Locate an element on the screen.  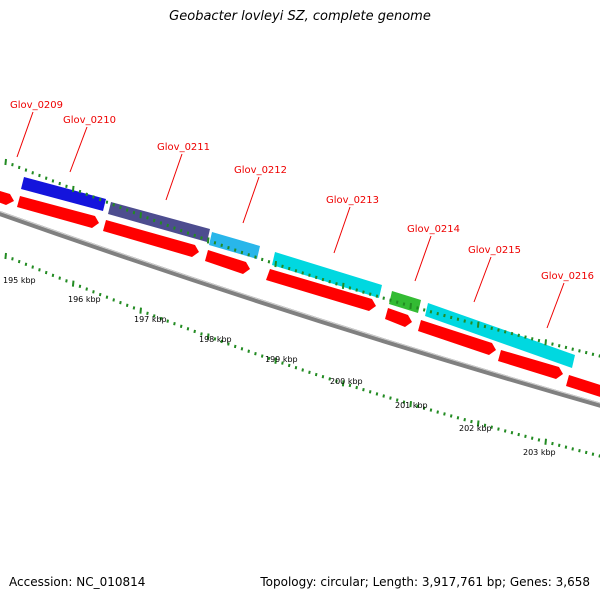
kbp-label: 199 kbp is located at coordinates (281, 359).